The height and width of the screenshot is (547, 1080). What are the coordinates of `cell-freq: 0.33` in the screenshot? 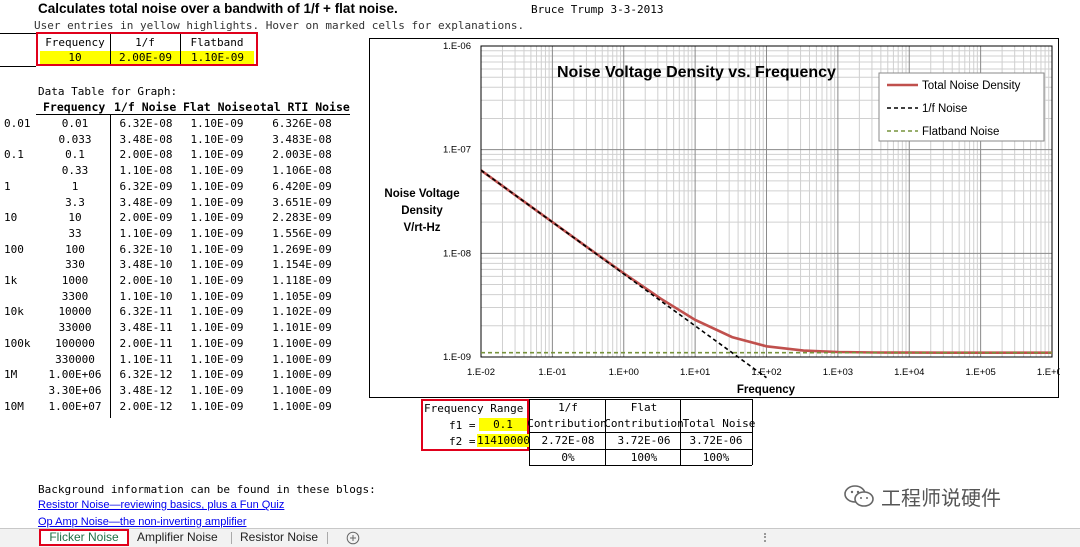 It's located at (75, 171).